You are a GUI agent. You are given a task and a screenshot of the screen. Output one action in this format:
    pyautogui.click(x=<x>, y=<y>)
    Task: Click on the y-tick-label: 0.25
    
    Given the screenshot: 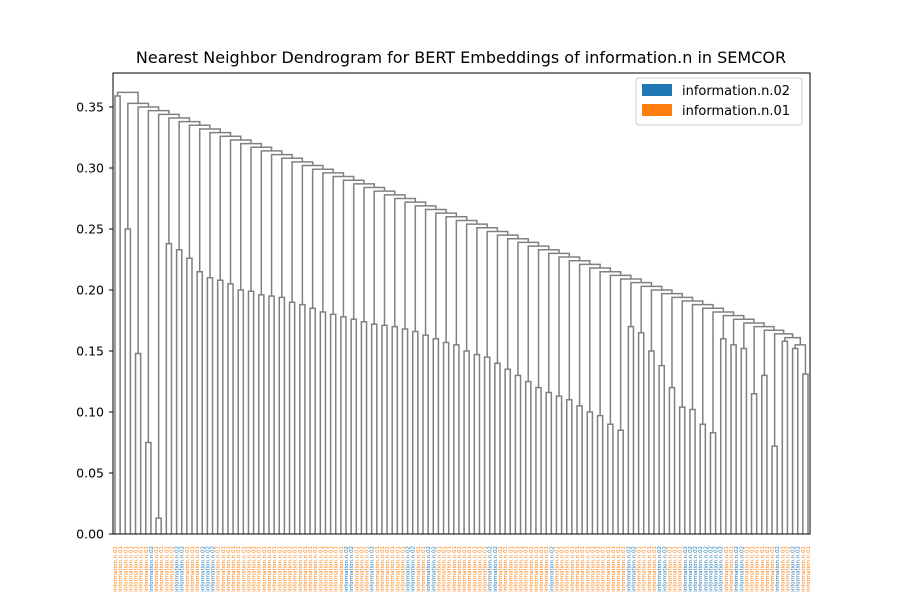 What is the action you would take?
    pyautogui.click(x=90, y=229)
    